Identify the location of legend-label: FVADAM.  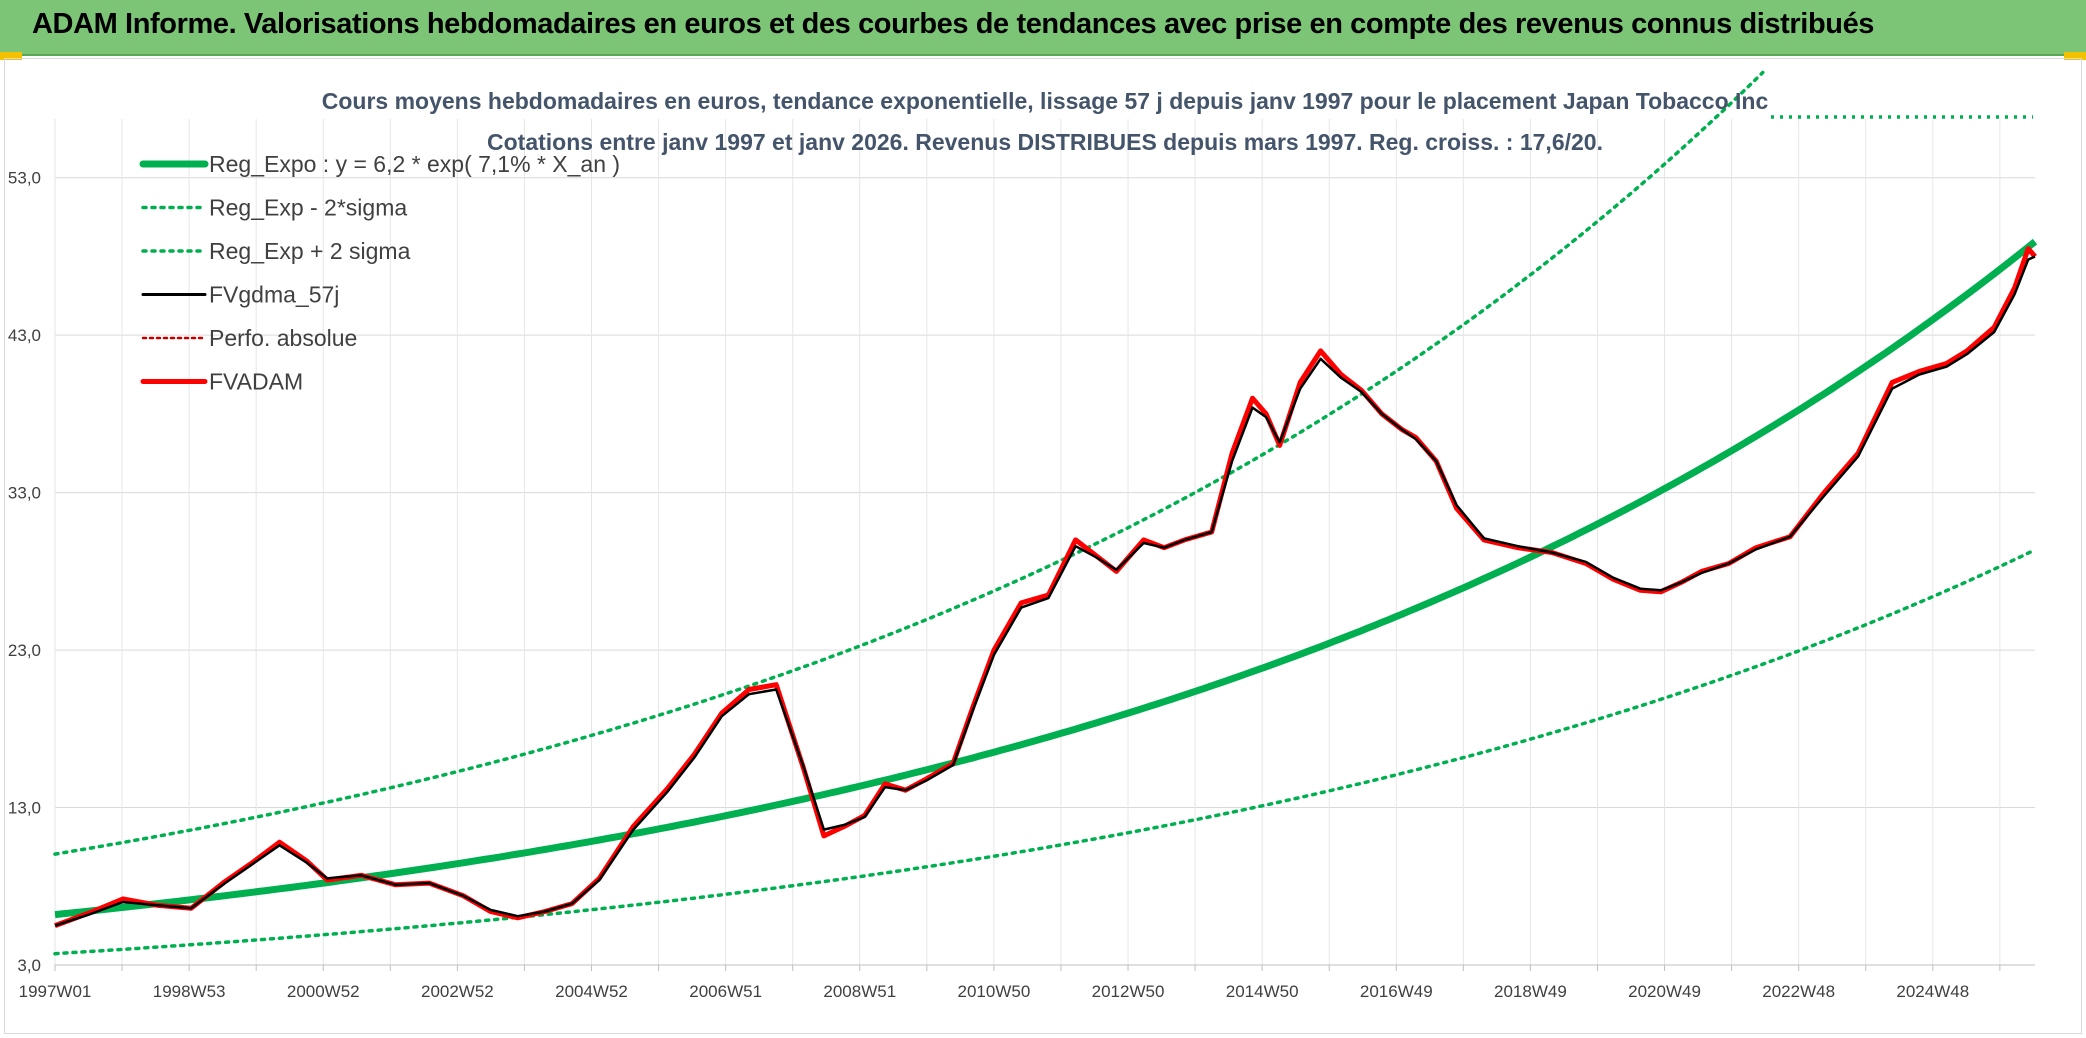
(256, 382).